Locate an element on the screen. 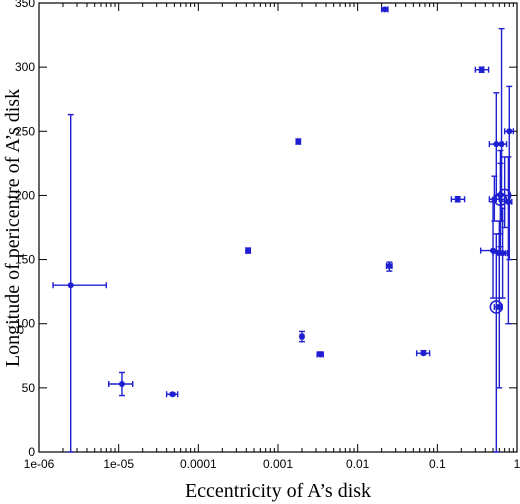  x-tick-label: 0.0001 is located at coordinates (198, 464).